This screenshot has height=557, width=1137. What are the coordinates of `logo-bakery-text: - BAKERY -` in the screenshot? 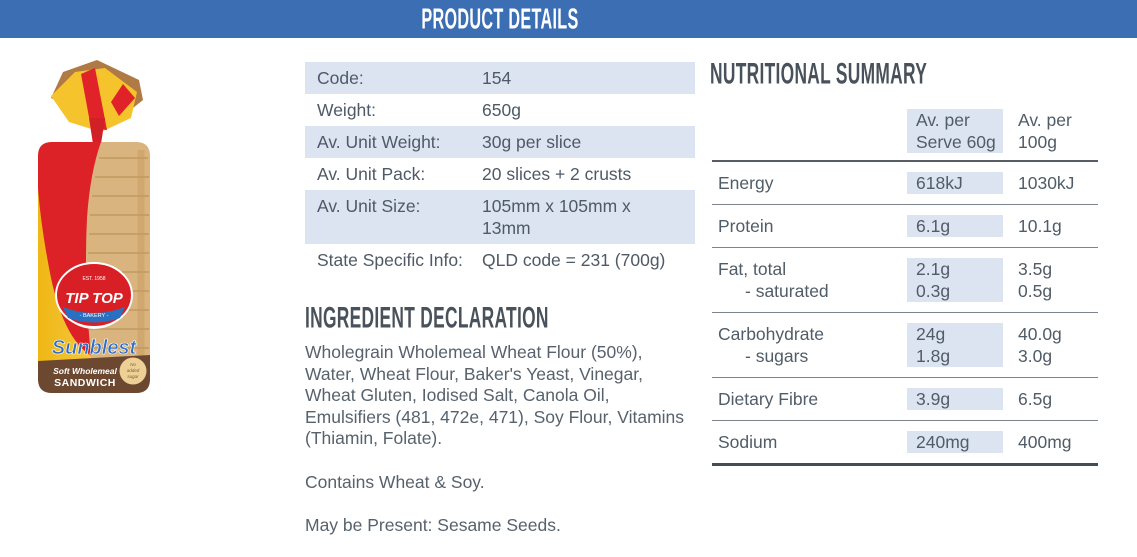 It's located at (94, 316).